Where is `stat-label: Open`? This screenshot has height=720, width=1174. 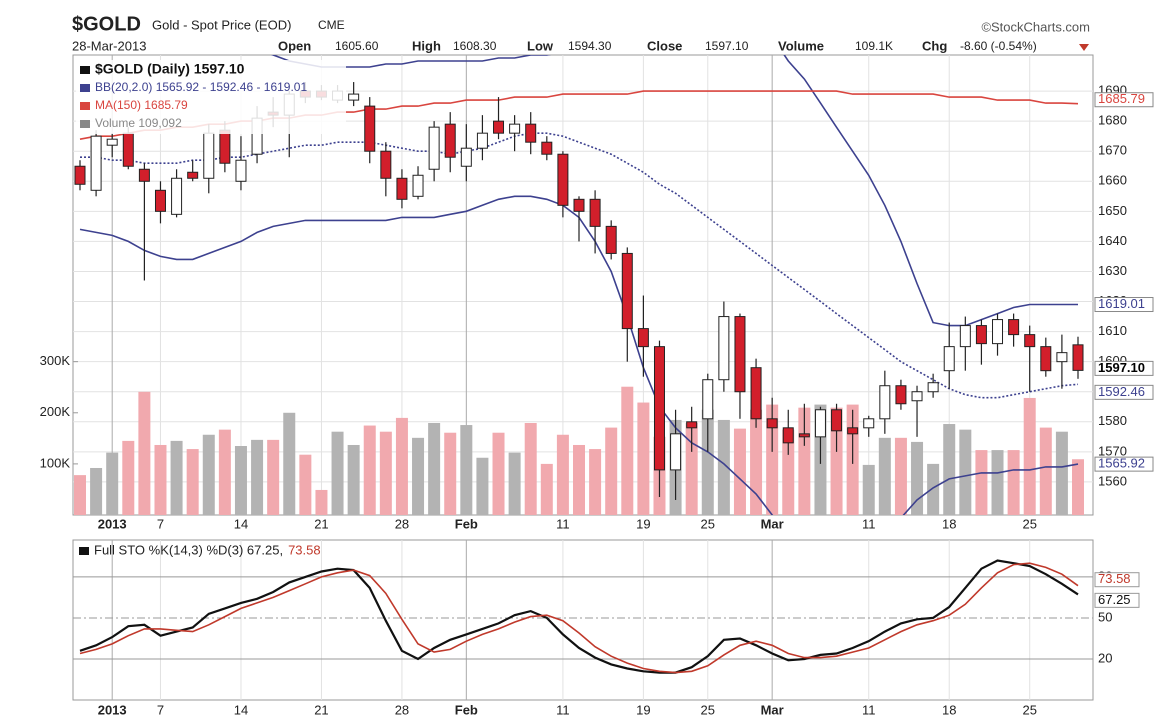 stat-label: Open is located at coordinates (294, 45).